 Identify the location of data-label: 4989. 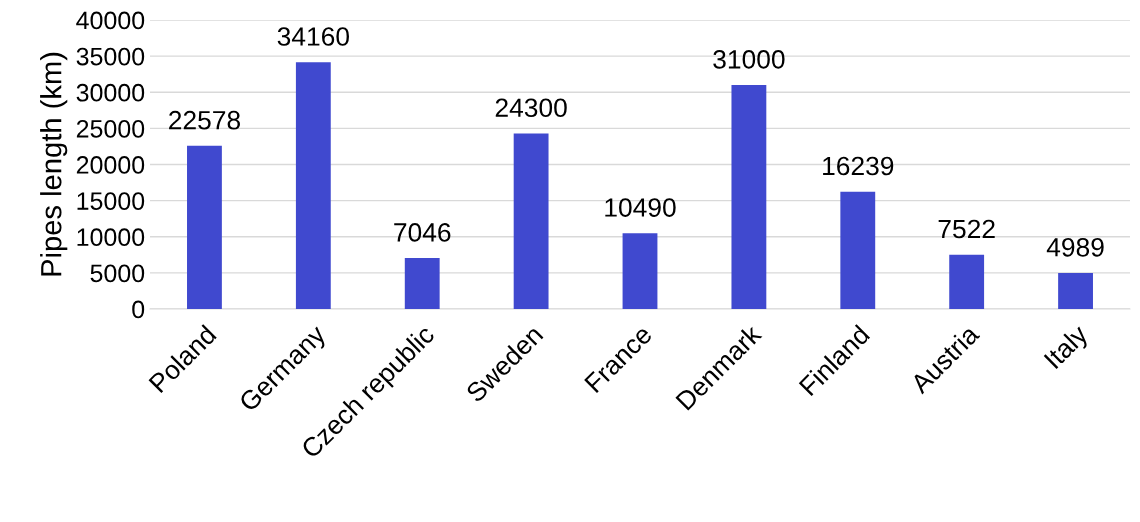
(1075, 247).